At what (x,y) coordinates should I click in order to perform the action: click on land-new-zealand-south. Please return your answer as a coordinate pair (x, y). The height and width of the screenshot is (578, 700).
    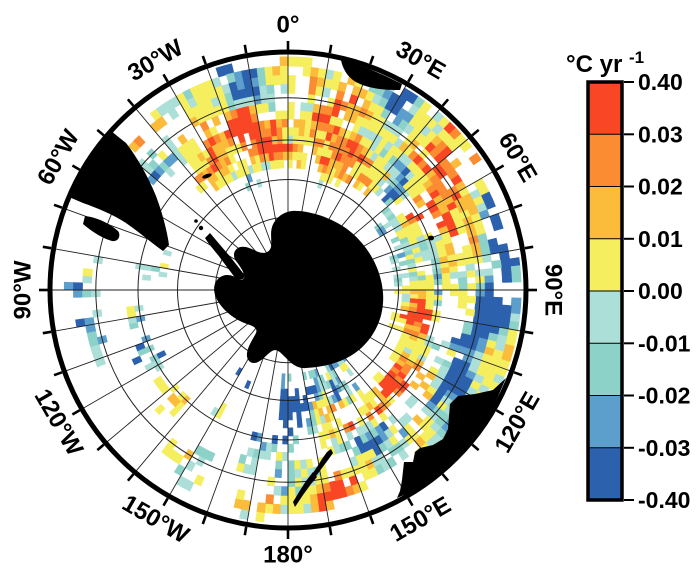
    Looking at the image, I should click on (305, 489).